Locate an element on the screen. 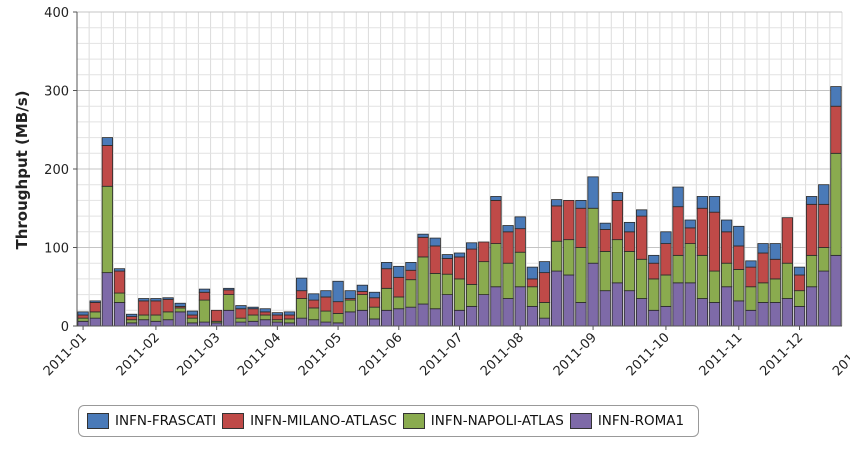  x-tick-label: 2011-01 is located at coordinates (65, 354).